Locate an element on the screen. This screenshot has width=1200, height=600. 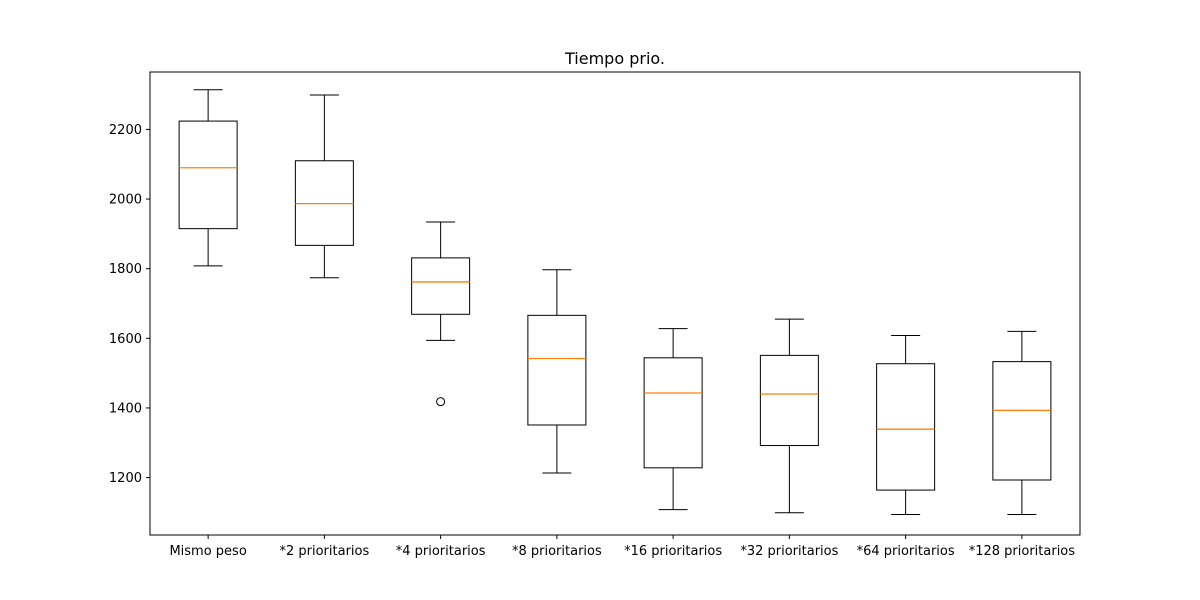
x-tick-label: *4 prioritarios is located at coordinates (441, 551).